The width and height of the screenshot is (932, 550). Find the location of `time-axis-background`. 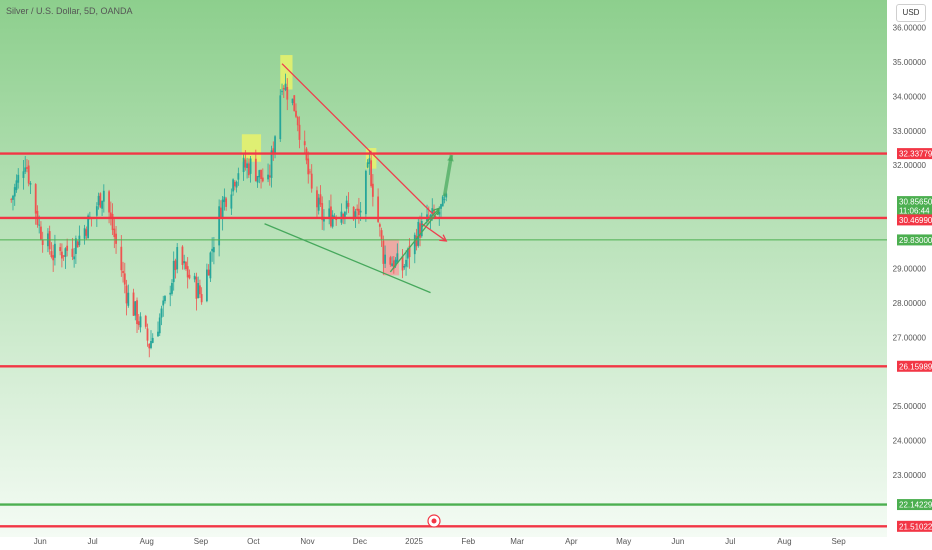

time-axis-background is located at coordinates (443, 543).